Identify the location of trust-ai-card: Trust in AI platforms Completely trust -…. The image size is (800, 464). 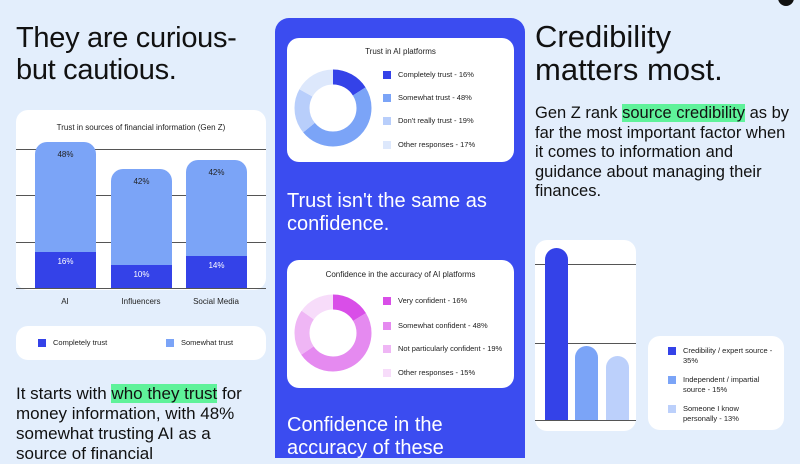
(400, 100).